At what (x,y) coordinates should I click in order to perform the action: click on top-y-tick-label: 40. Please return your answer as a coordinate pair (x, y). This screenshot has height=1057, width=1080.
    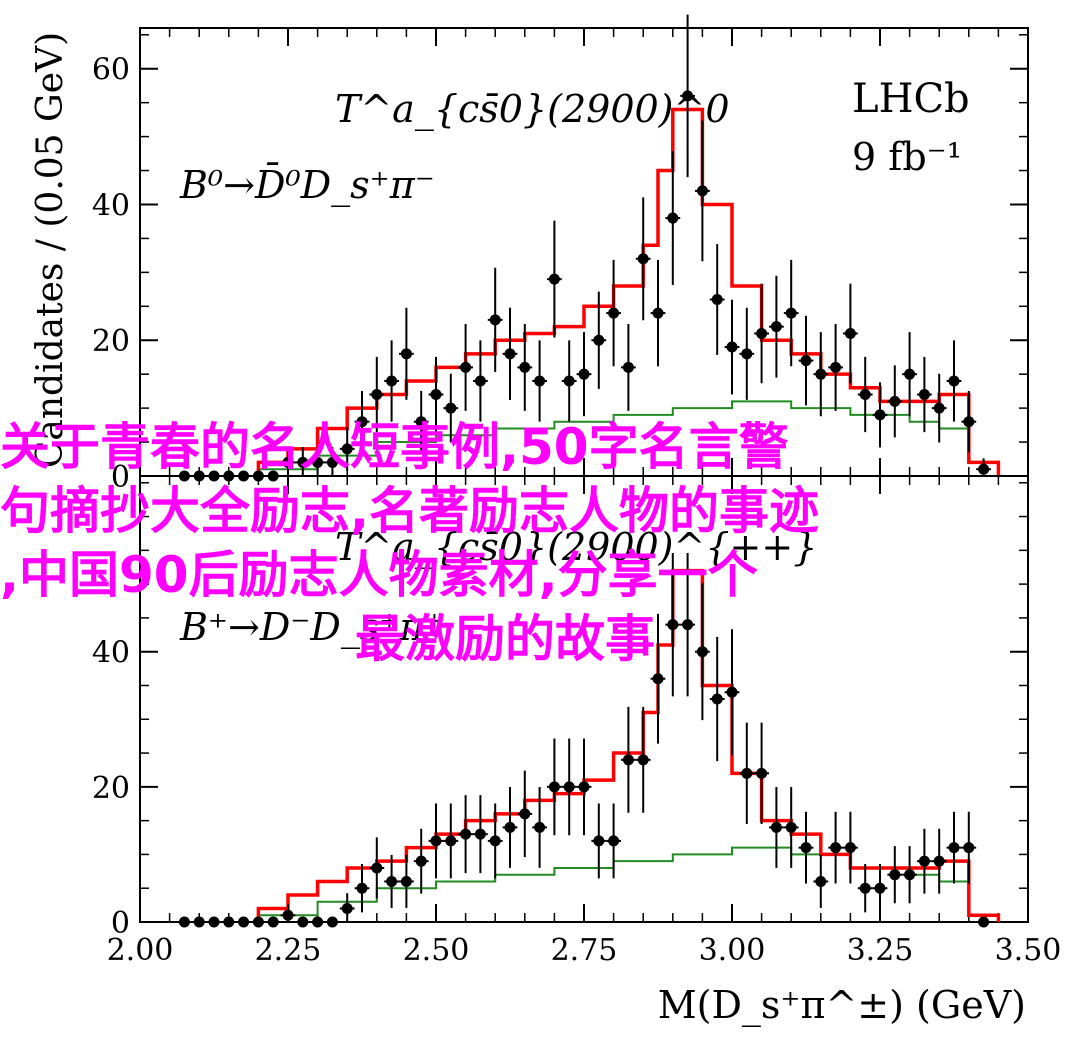
    Looking at the image, I should click on (111, 205).